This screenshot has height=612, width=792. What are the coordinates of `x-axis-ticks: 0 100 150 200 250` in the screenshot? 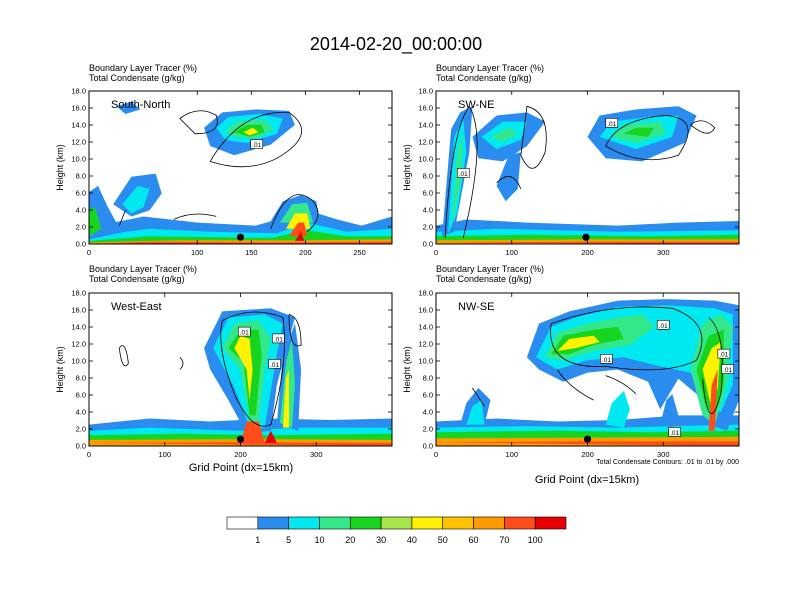 It's located at (226, 174).